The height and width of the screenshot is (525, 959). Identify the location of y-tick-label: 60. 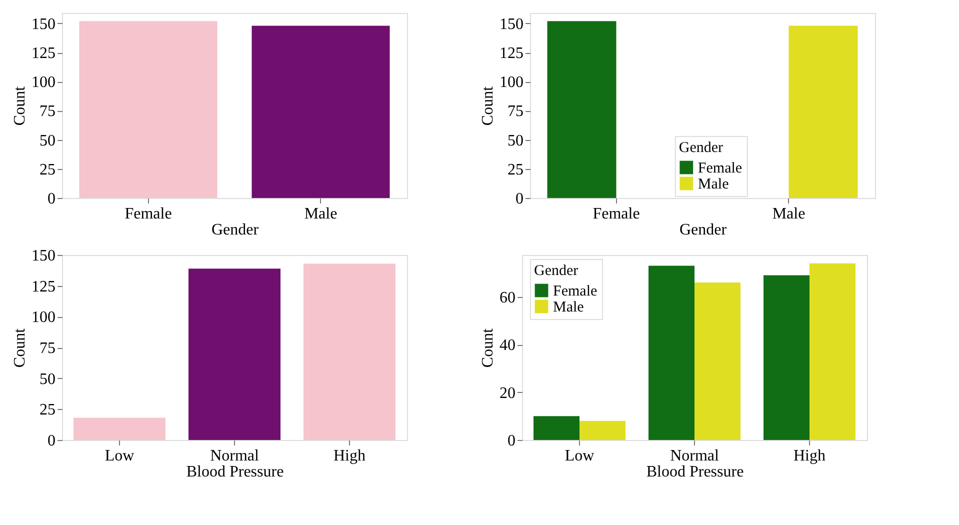
(508, 297).